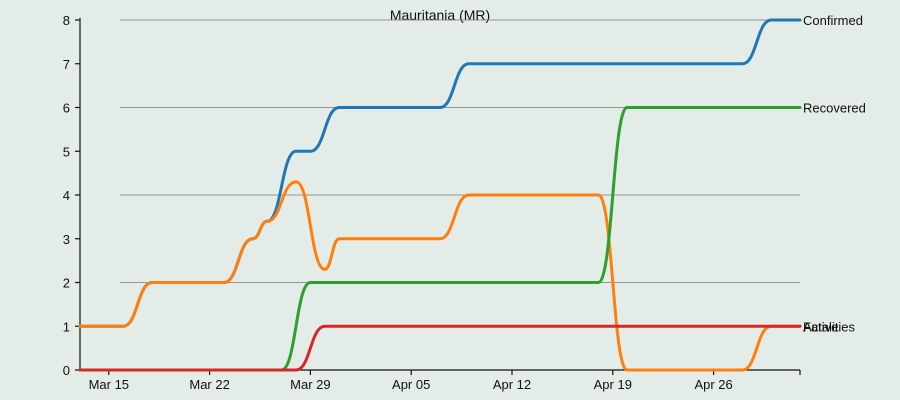 Image resolution: width=900 pixels, height=400 pixels. Describe the element at coordinates (66, 283) in the screenshot. I see `y-tick-label: 2` at that location.